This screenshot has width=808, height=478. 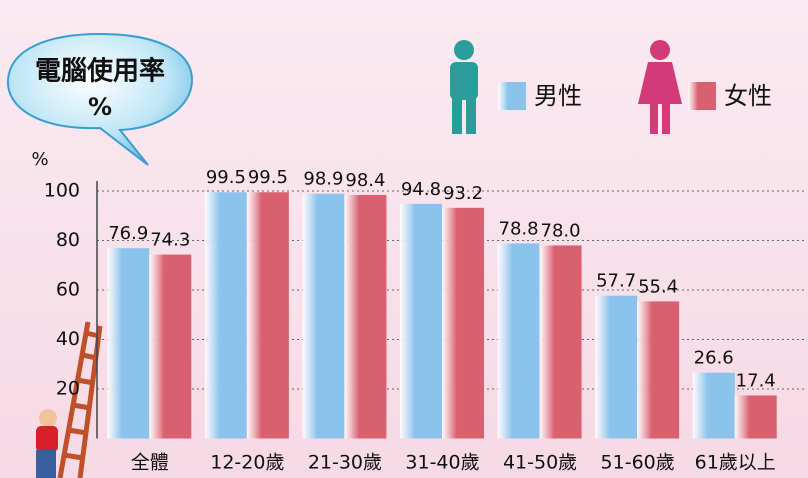 What do you see at coordinates (463, 193) in the screenshot?
I see `value-label: 93.2` at bounding box center [463, 193].